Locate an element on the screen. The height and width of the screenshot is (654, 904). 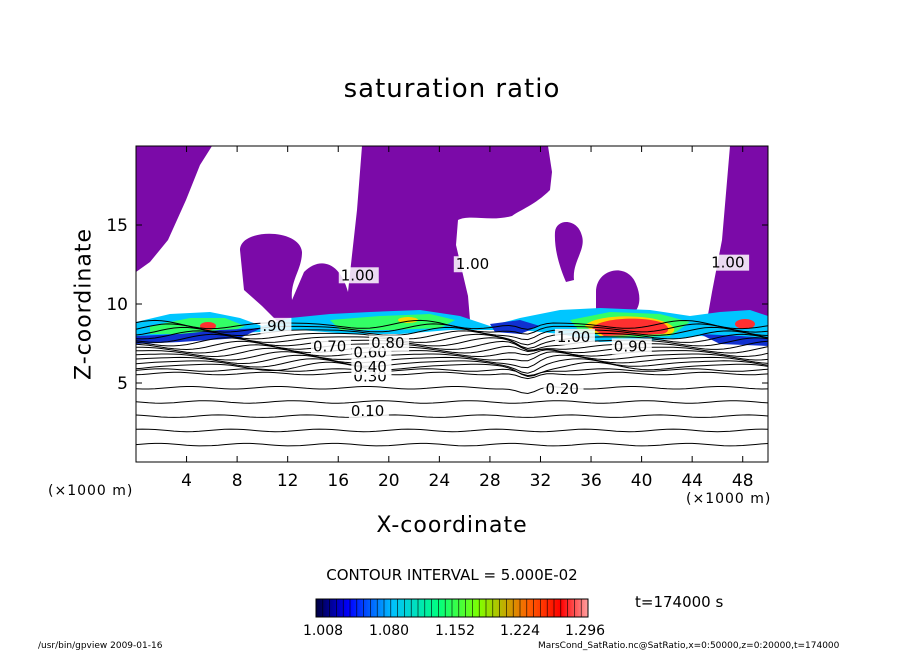
colorbar-tick-label: 1.008 is located at coordinates (323, 631).